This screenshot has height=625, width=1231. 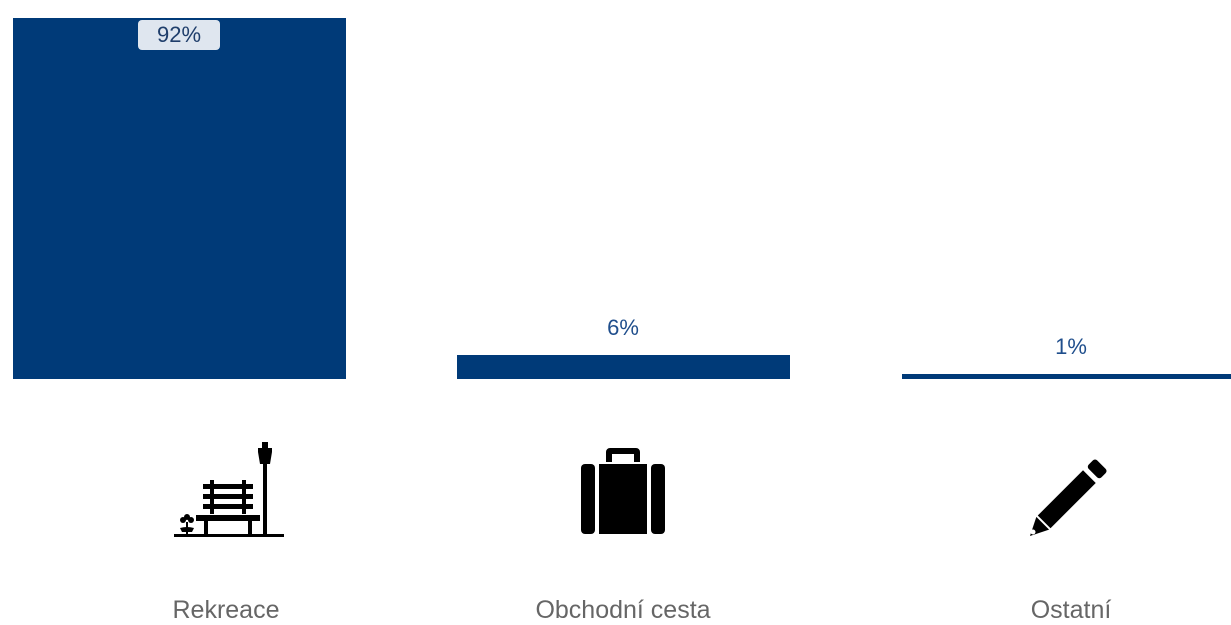 What do you see at coordinates (179, 35) in the screenshot?
I see `value-label-rekreace: 92%` at bounding box center [179, 35].